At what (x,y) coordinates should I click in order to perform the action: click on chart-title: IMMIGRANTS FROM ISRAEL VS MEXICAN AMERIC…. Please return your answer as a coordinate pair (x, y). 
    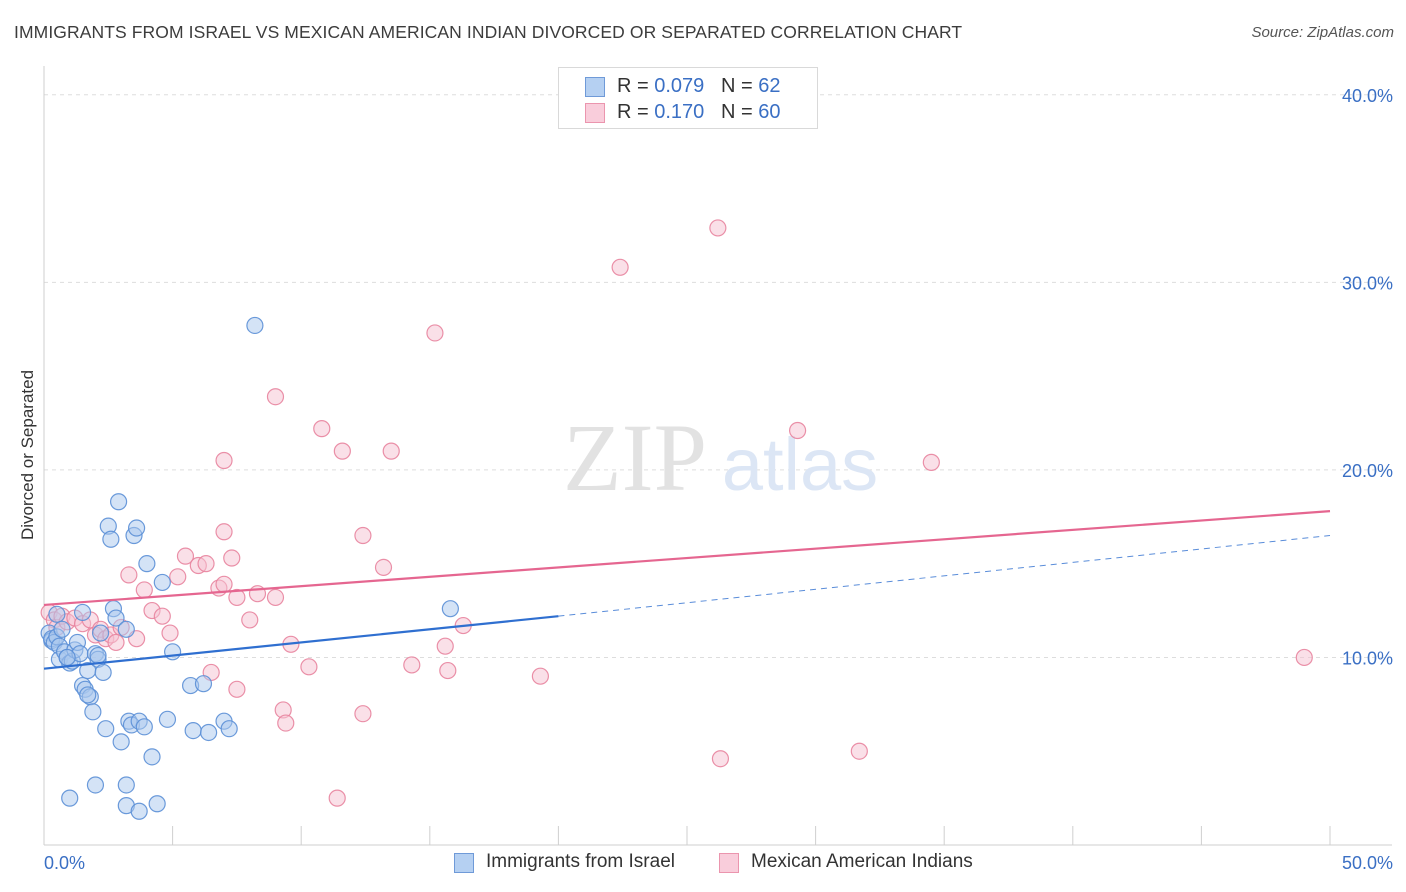
    Looking at the image, I should click on (488, 32).